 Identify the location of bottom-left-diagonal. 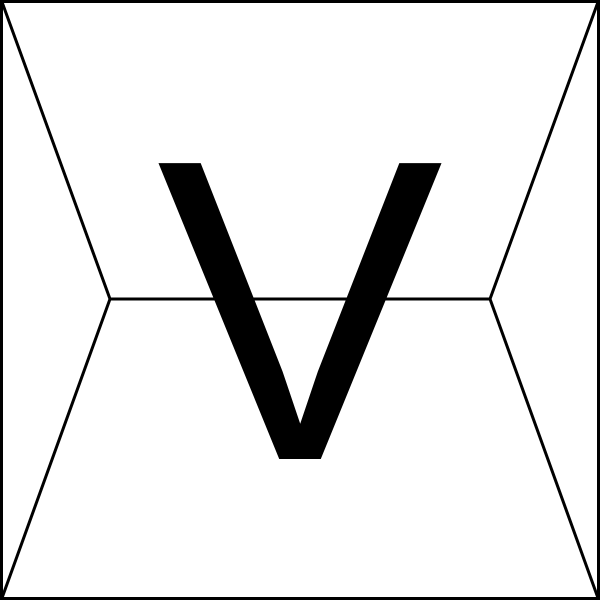
(56, 448).